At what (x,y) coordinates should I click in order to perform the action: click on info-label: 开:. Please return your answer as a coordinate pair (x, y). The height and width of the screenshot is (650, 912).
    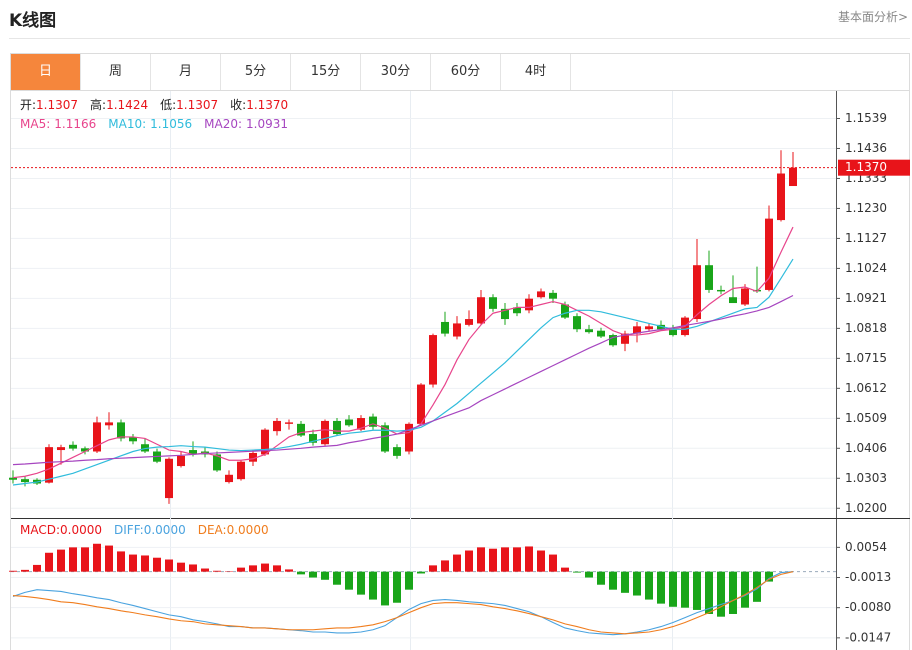
    Looking at the image, I should click on (28, 105).